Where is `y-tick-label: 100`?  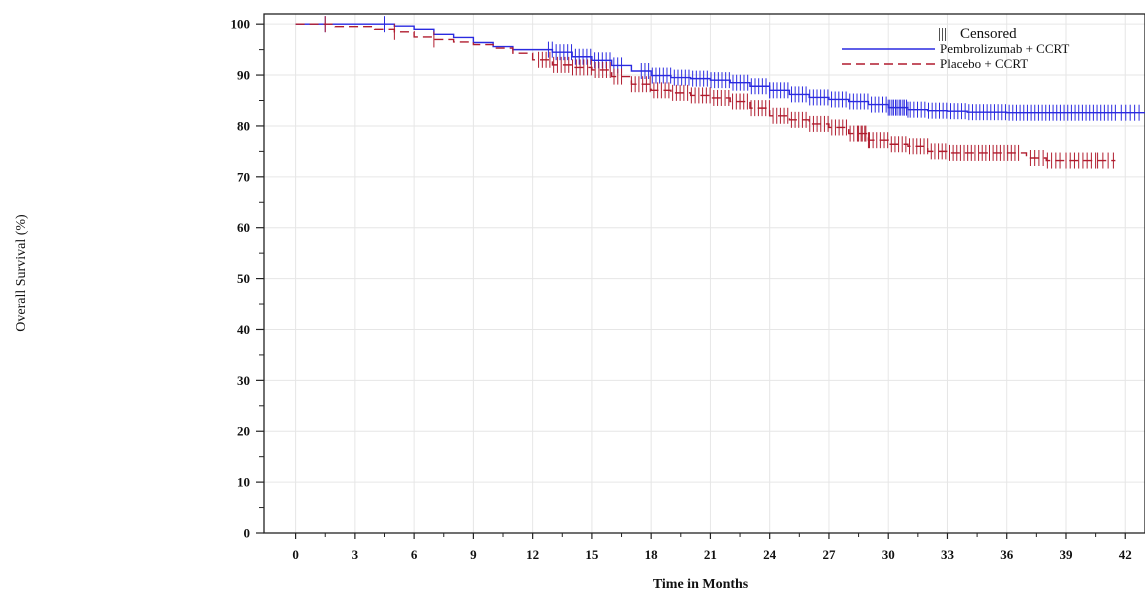
y-tick-label: 100 is located at coordinates (241, 24).